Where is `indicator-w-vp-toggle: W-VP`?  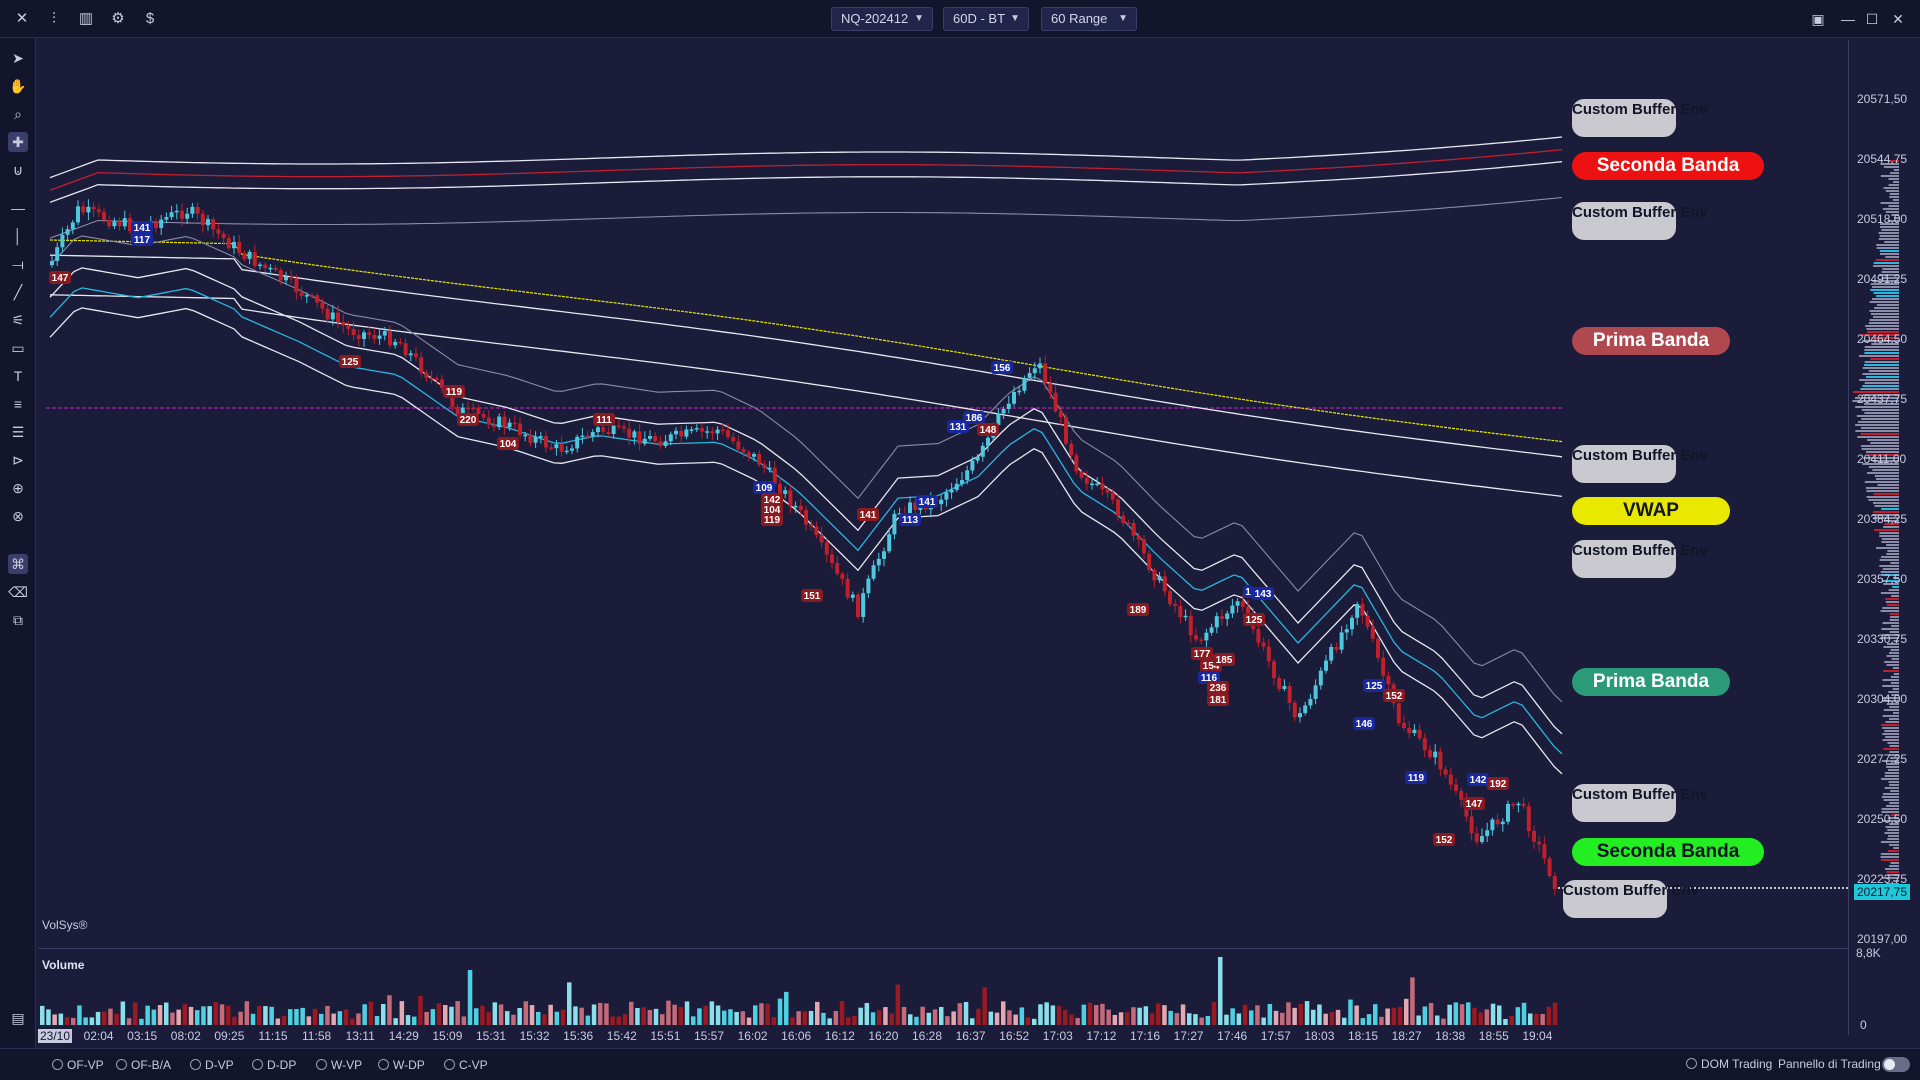 indicator-w-vp-toggle: W-VP is located at coordinates (339, 1065).